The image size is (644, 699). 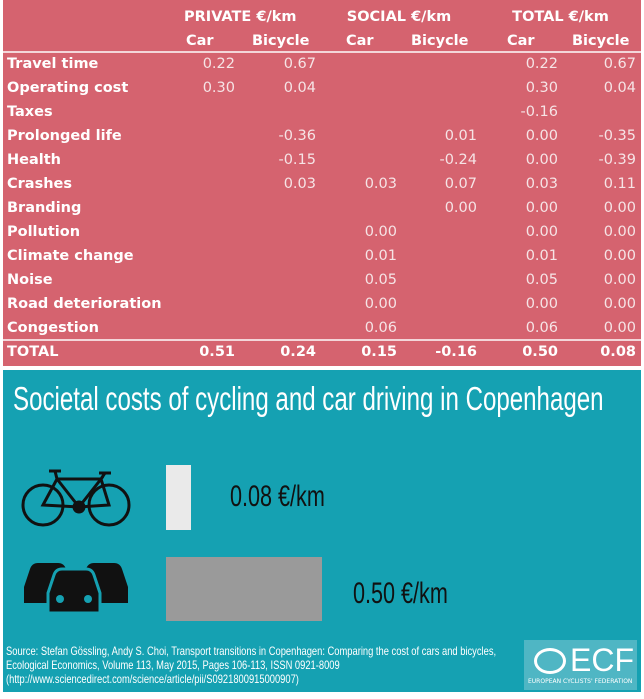 I want to click on column-group-header: SOCIAL €/km, so click(x=399, y=17).